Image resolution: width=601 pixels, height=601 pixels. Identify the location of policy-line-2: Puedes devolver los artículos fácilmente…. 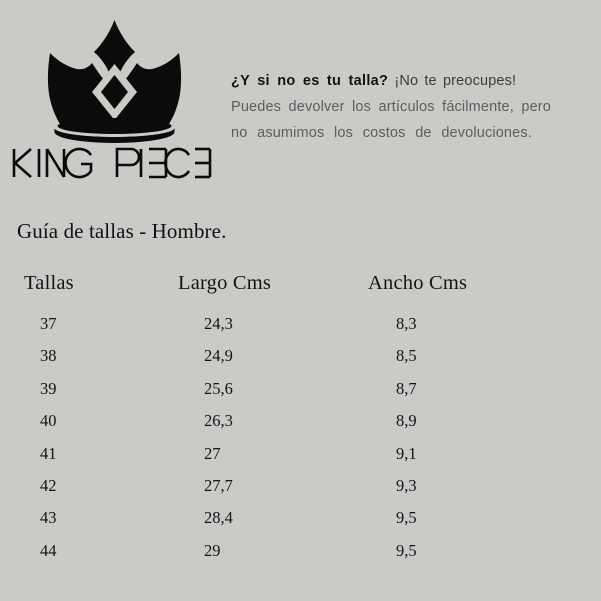
(391, 107).